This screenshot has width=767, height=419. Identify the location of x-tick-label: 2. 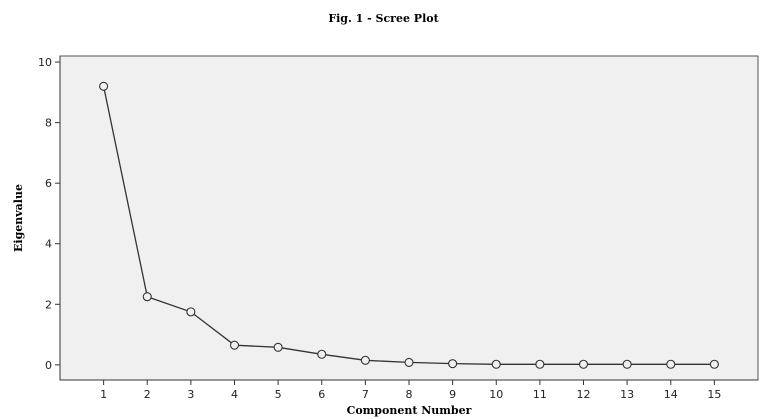
(147, 394).